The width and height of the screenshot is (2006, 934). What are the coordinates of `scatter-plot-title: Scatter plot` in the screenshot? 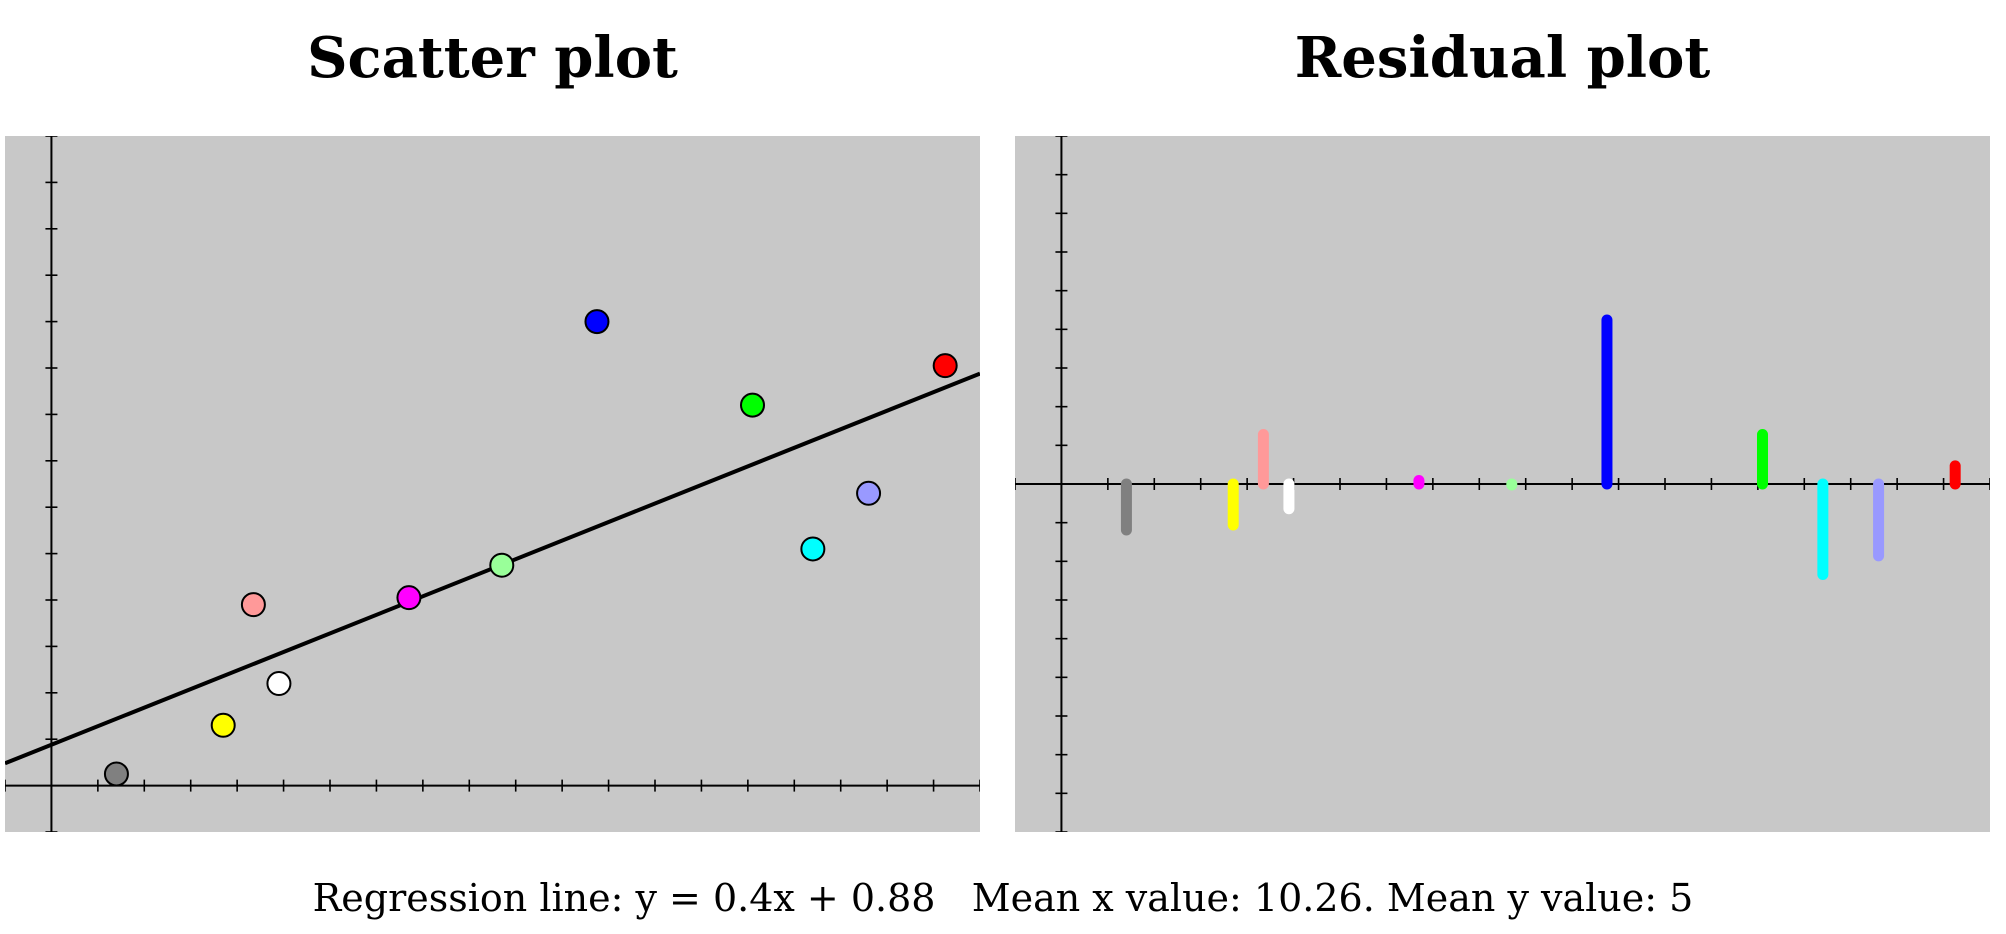 It's located at (492, 58).